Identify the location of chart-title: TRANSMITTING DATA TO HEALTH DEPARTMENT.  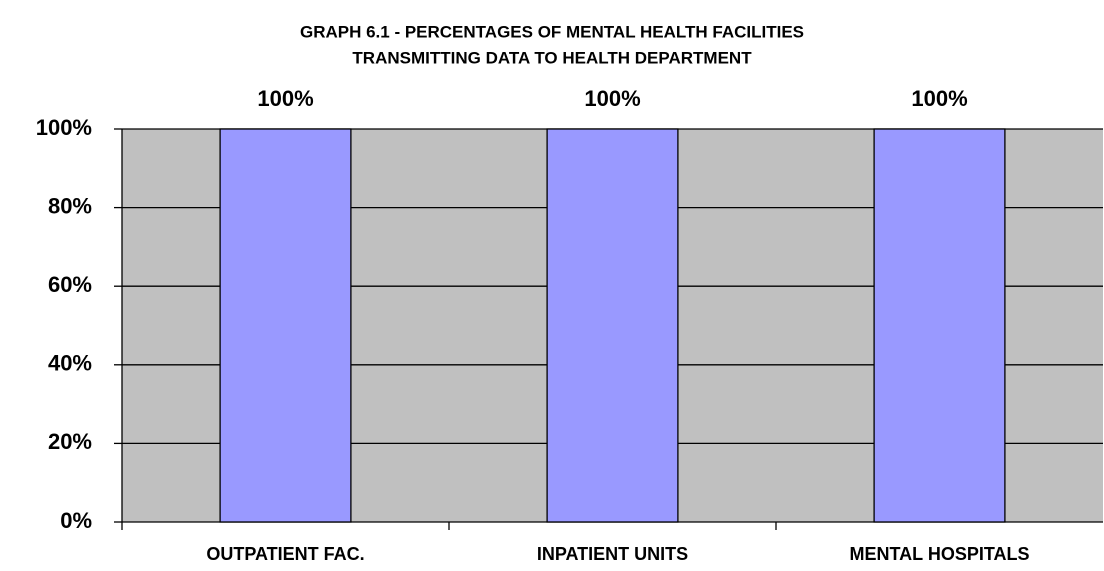
(552, 57).